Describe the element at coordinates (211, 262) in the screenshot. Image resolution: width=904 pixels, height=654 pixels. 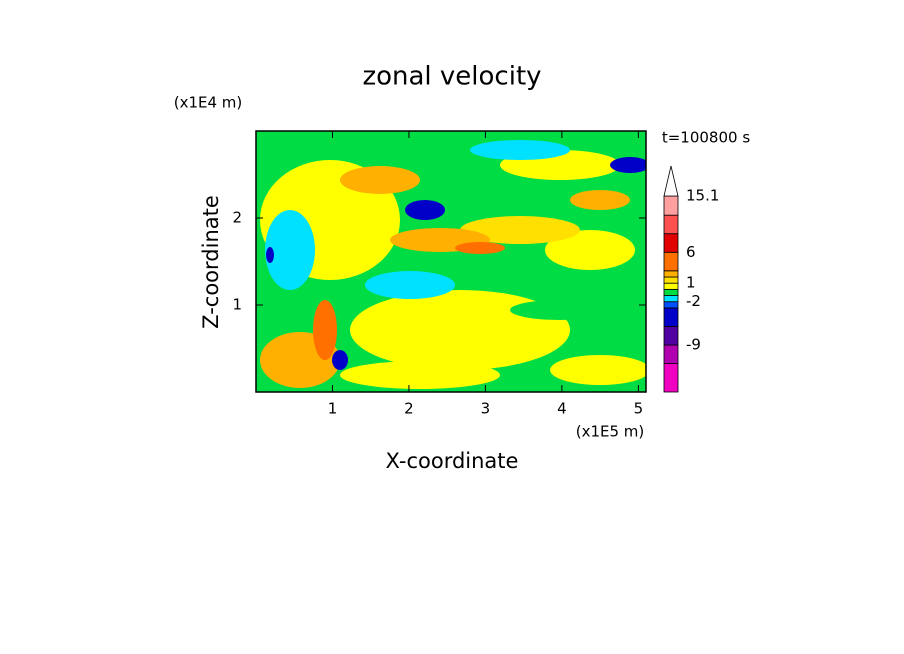
I see `y-axis-label: Z-coordinate` at that location.